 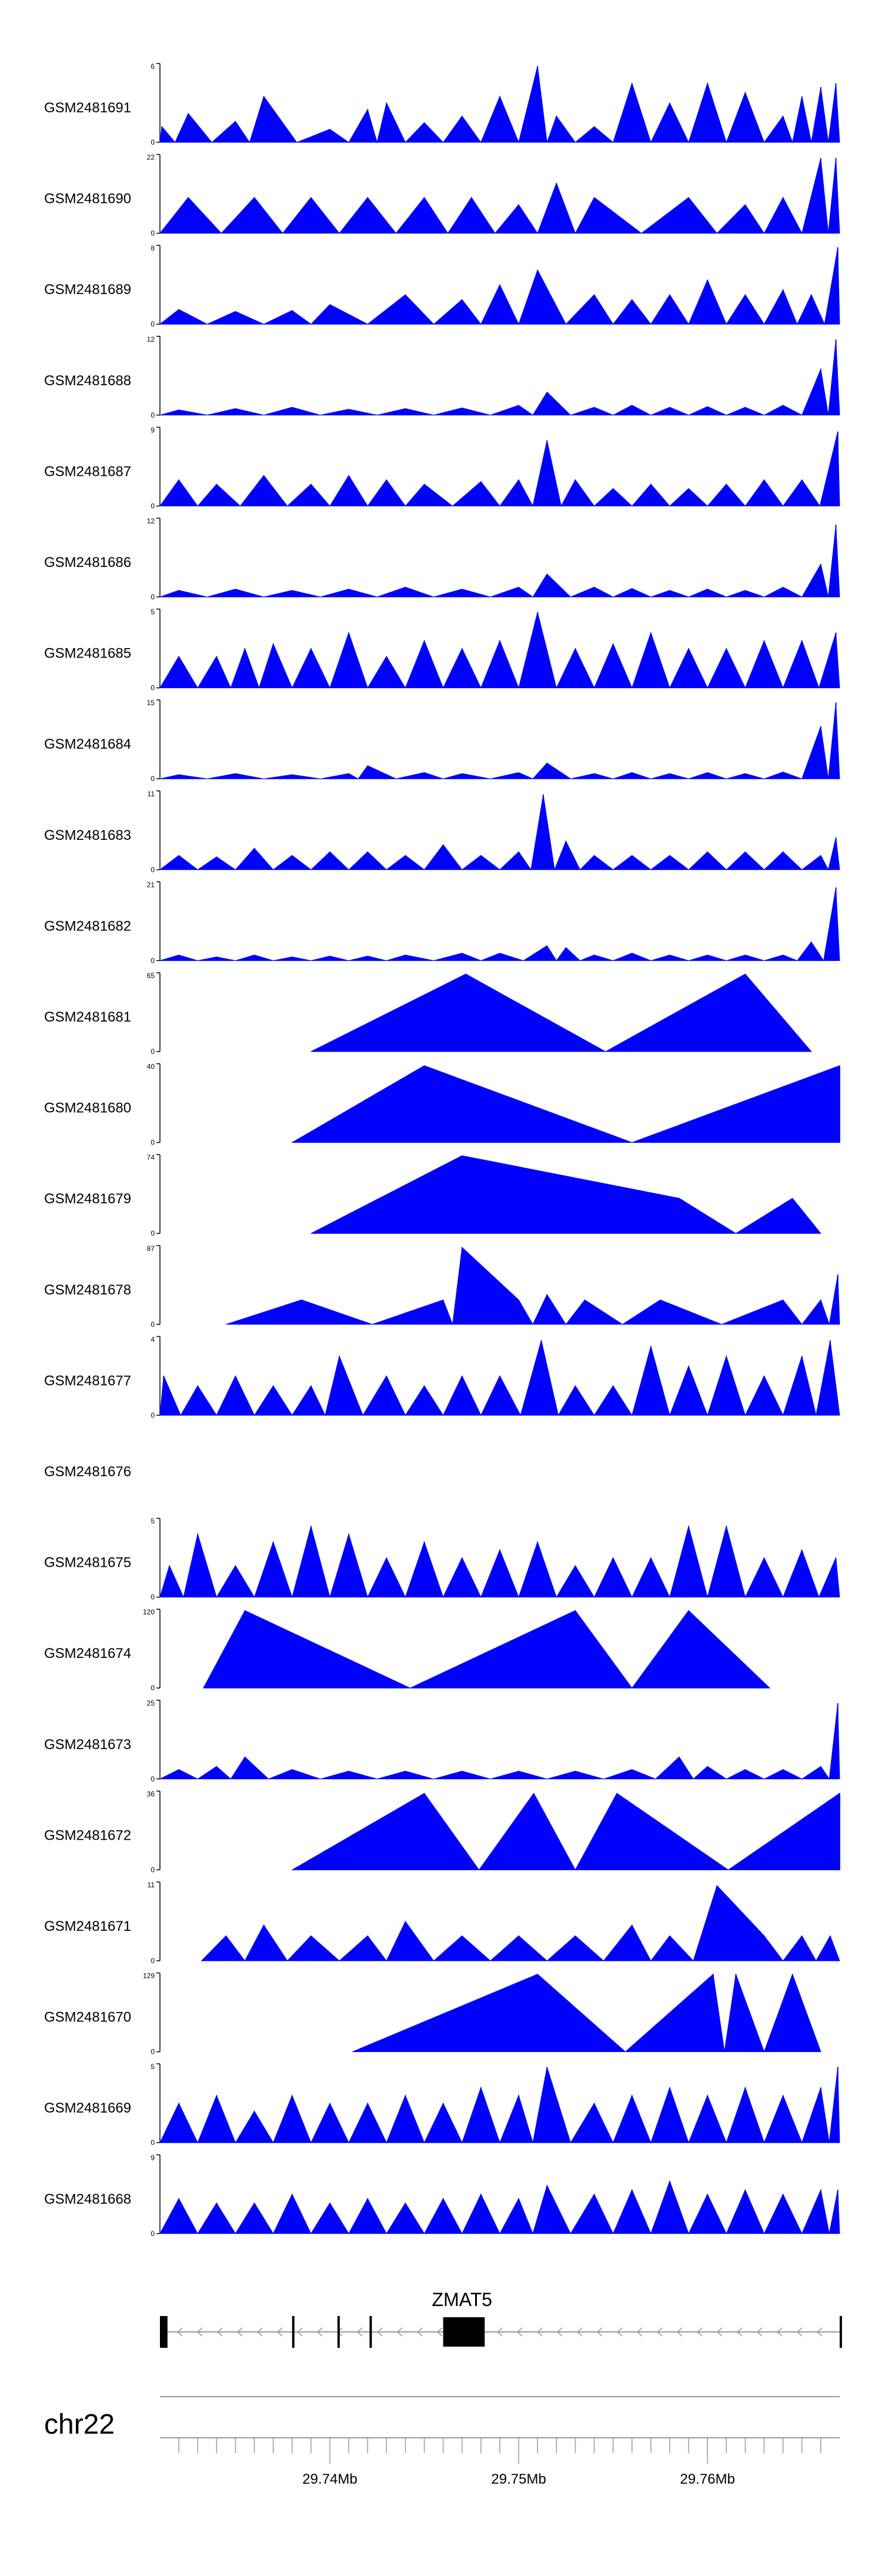 I want to click on track-label: GSM2481688, so click(x=87, y=381).